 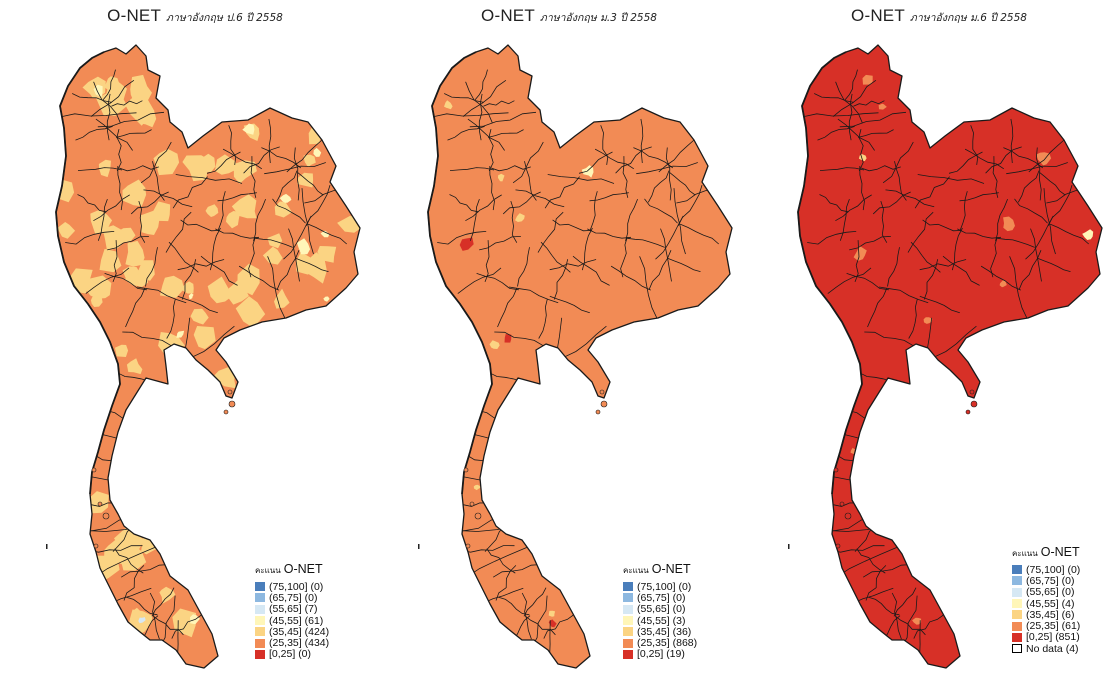 I want to click on legend-item: (55,65] (0), so click(x=660, y=609).